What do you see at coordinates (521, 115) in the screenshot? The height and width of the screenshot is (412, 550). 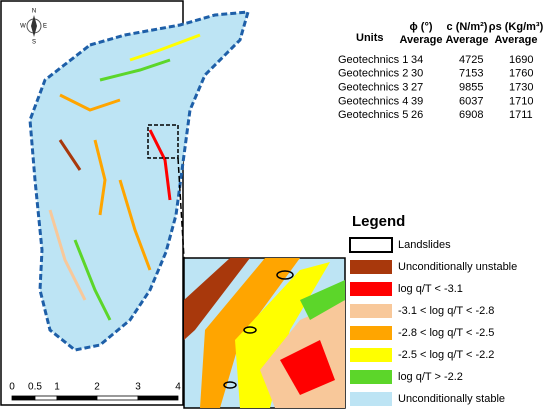 I see `table-cell: 1711` at bounding box center [521, 115].